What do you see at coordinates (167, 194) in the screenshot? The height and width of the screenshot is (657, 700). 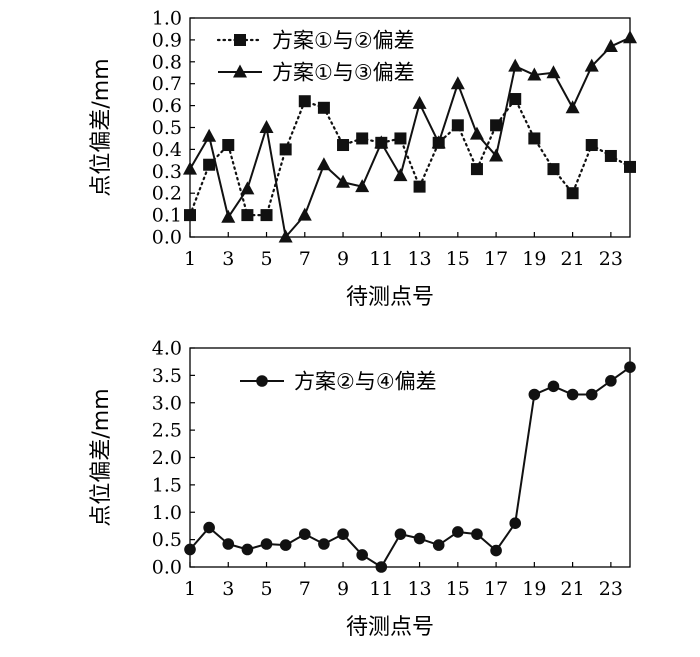 I see `y-tick-label: 0.2` at bounding box center [167, 194].